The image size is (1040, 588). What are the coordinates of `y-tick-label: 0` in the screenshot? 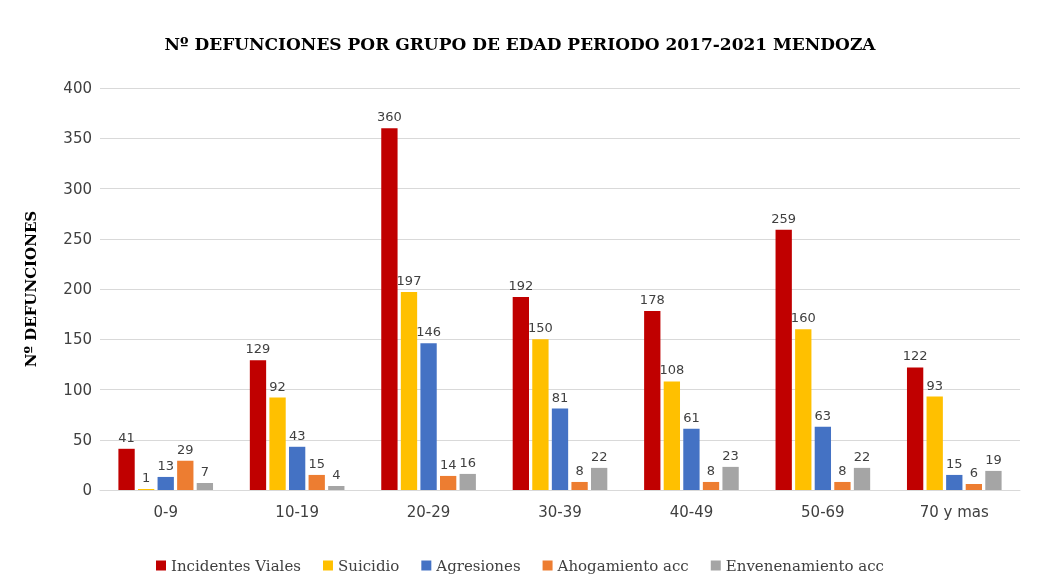 It's located at (87, 490).